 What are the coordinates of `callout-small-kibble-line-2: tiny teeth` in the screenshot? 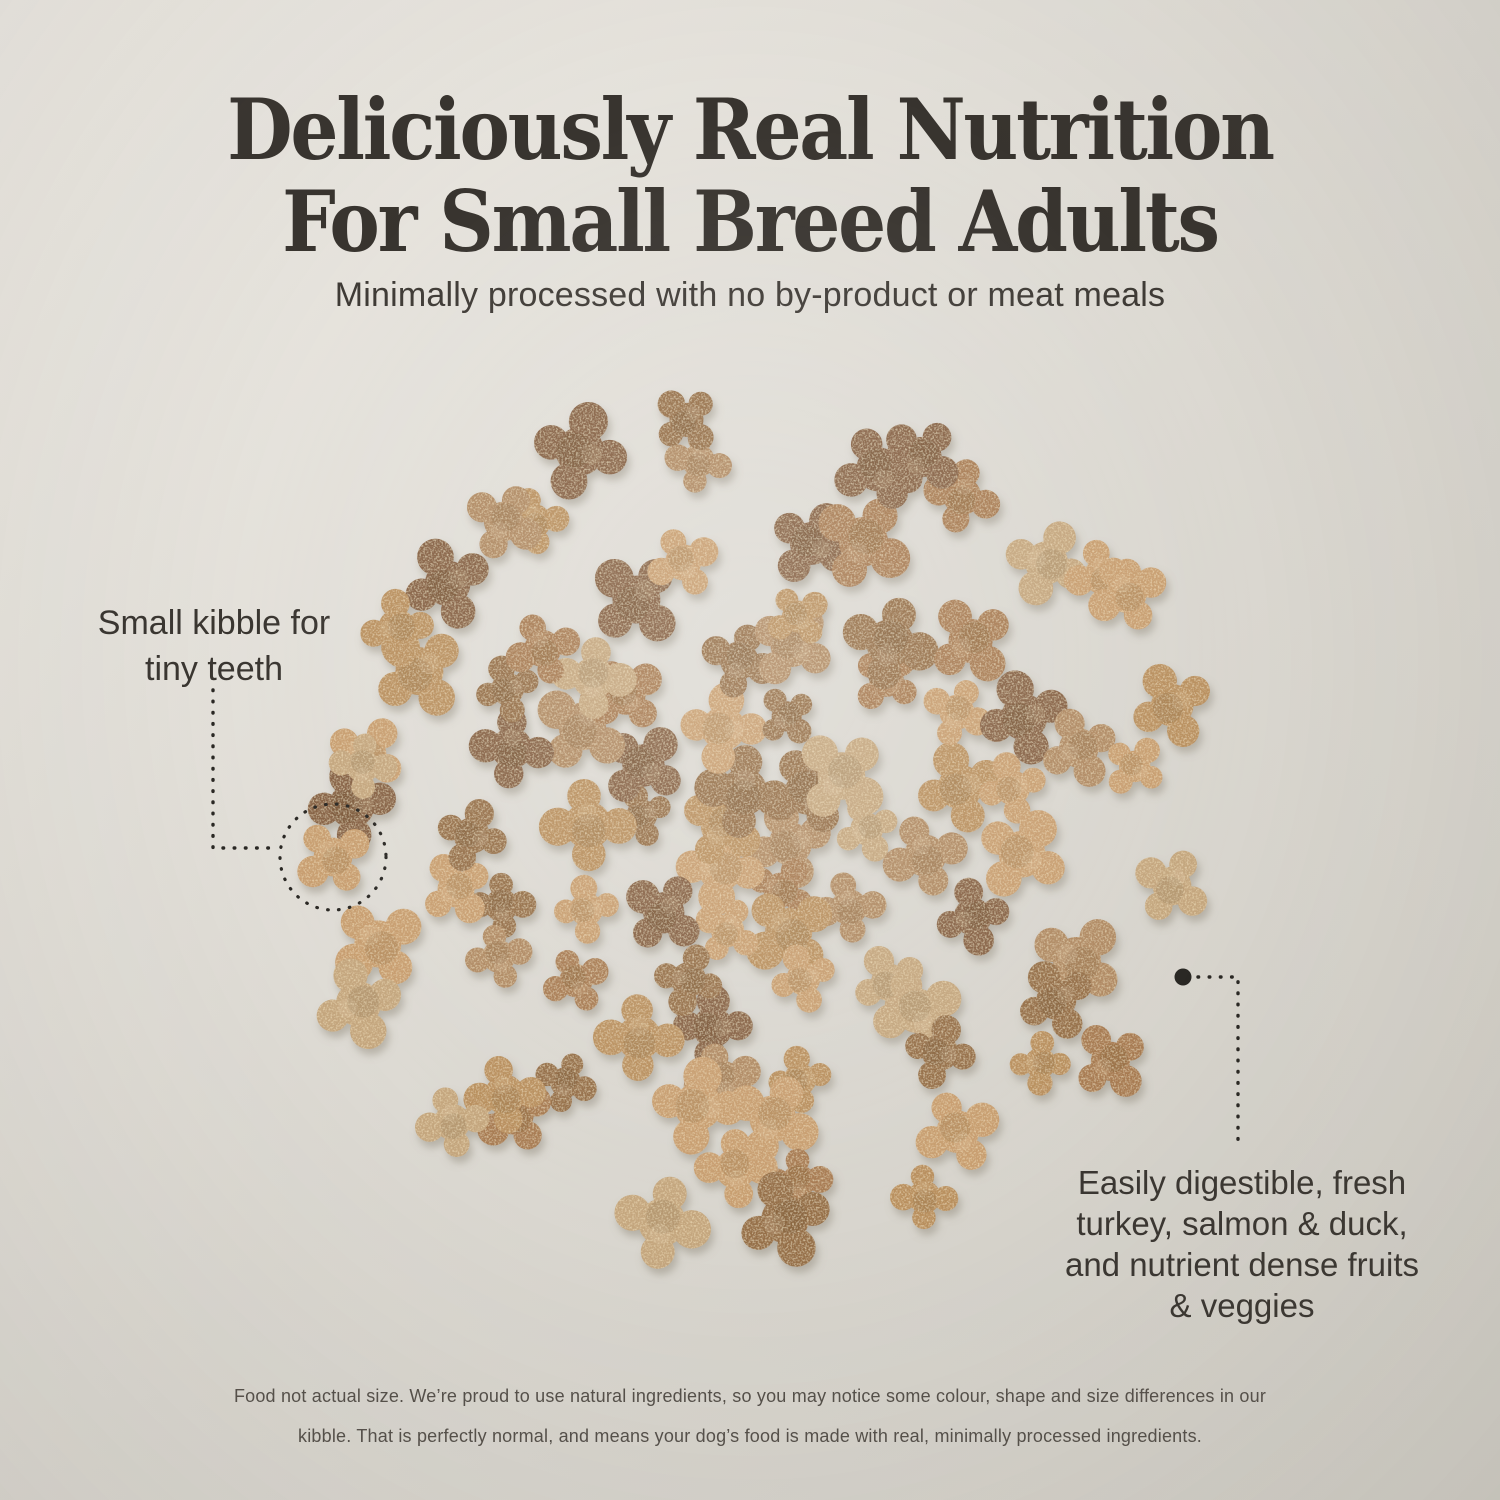 It's located at (214, 669).